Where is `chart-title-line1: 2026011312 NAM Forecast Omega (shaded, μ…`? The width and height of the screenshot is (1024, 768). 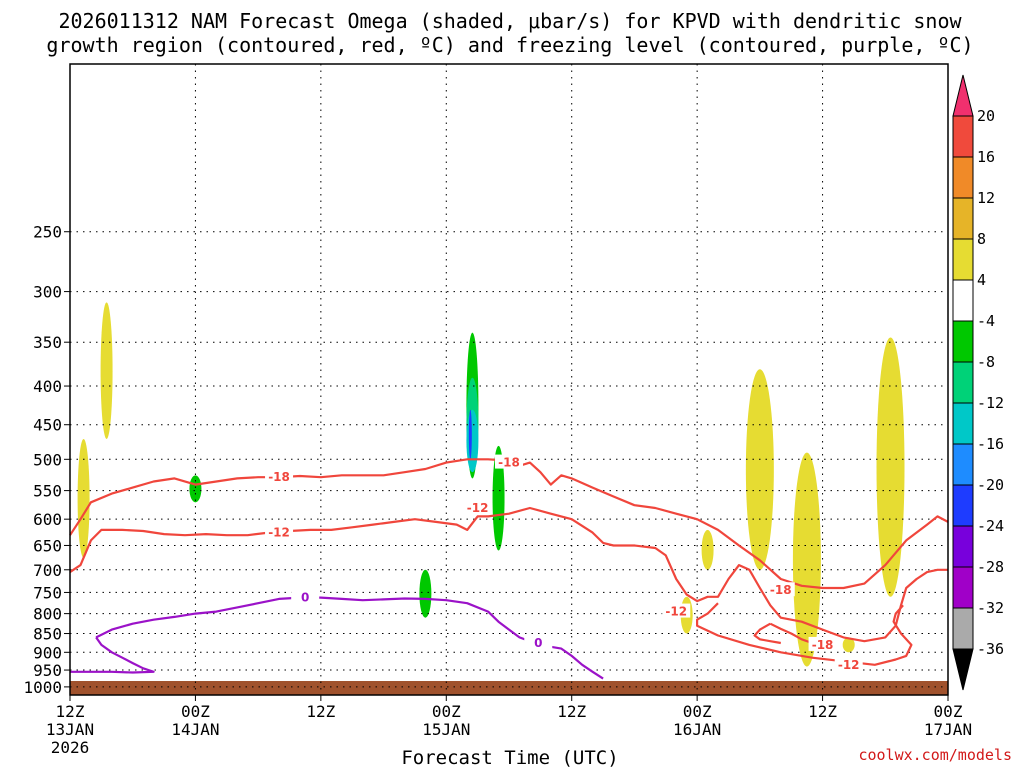 chart-title-line1: 2026011312 NAM Forecast Omega (shaded, μ… is located at coordinates (510, 21).